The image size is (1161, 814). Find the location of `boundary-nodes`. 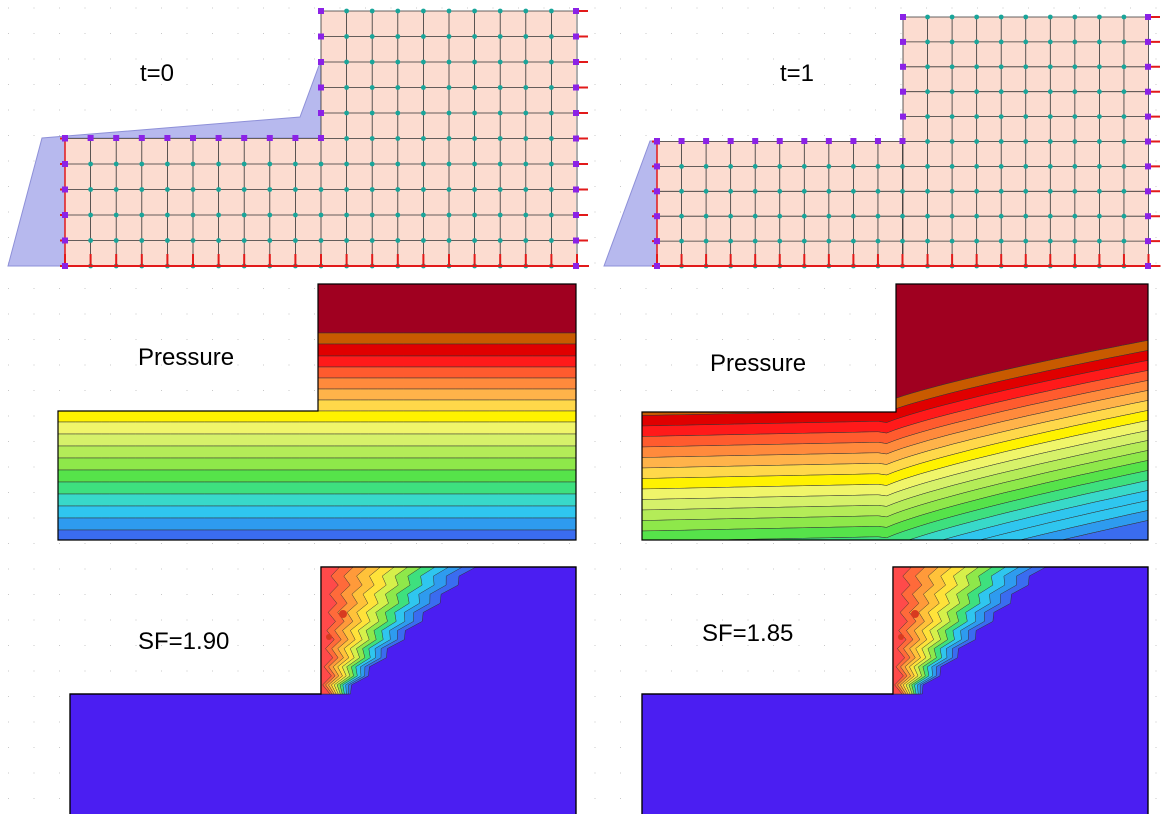

boundary-nodes is located at coordinates (902, 141).